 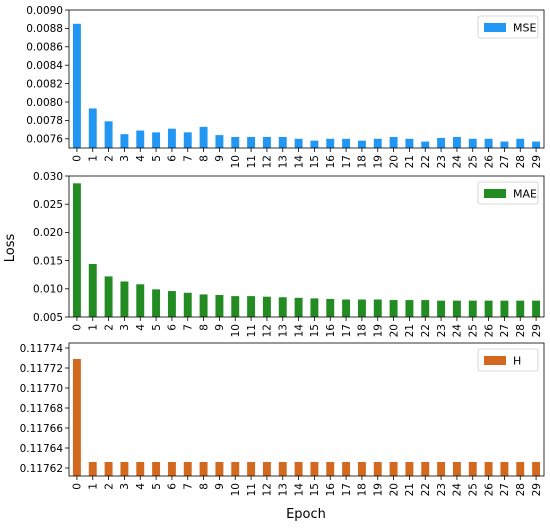 What do you see at coordinates (44, 11) in the screenshot?
I see `y-tick-label: 0.0090` at bounding box center [44, 11].